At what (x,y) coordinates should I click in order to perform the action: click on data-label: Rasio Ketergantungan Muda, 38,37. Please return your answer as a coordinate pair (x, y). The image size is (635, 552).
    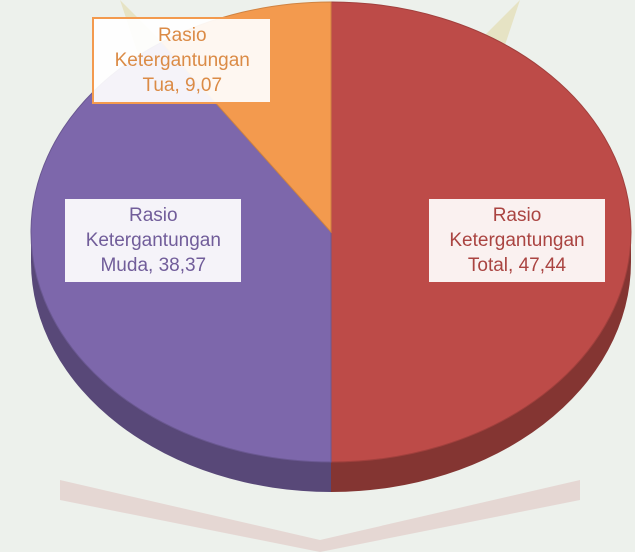
    Looking at the image, I should click on (153, 240).